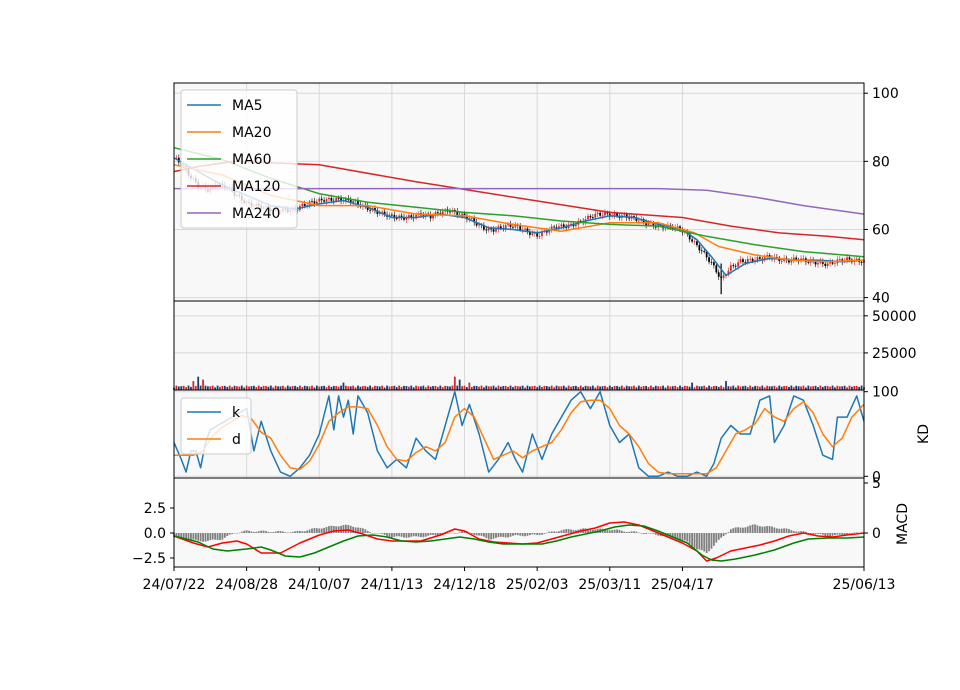 The image size is (960, 690). I want to click on kd-line-k, so click(519, 434).